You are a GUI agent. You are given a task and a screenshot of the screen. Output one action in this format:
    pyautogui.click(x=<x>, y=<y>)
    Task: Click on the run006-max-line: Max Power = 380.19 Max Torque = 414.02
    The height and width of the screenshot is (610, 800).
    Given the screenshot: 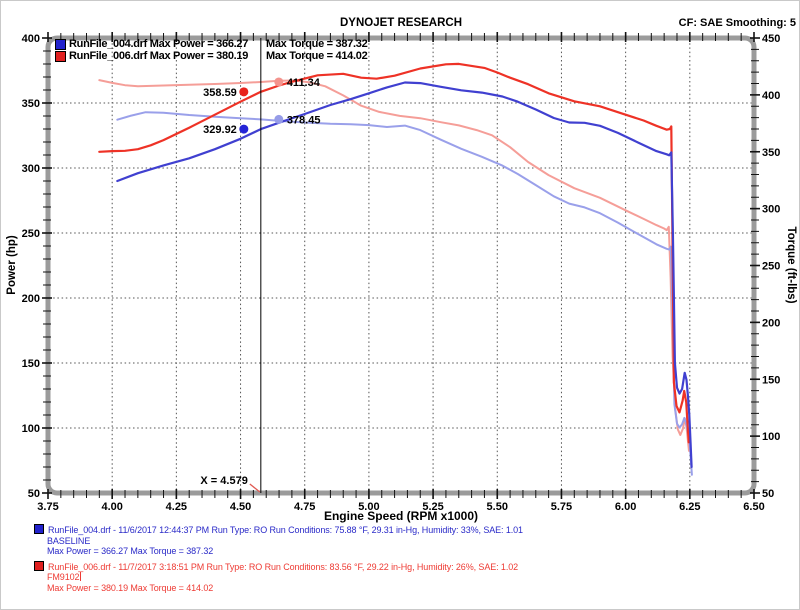 What is the action you would take?
    pyautogui.click(x=130, y=587)
    